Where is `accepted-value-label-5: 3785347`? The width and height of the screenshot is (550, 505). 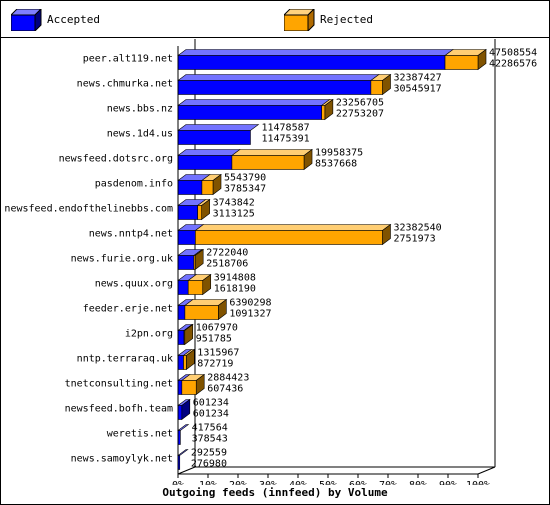 accepted-value-label-5: 3785347 is located at coordinates (245, 189).